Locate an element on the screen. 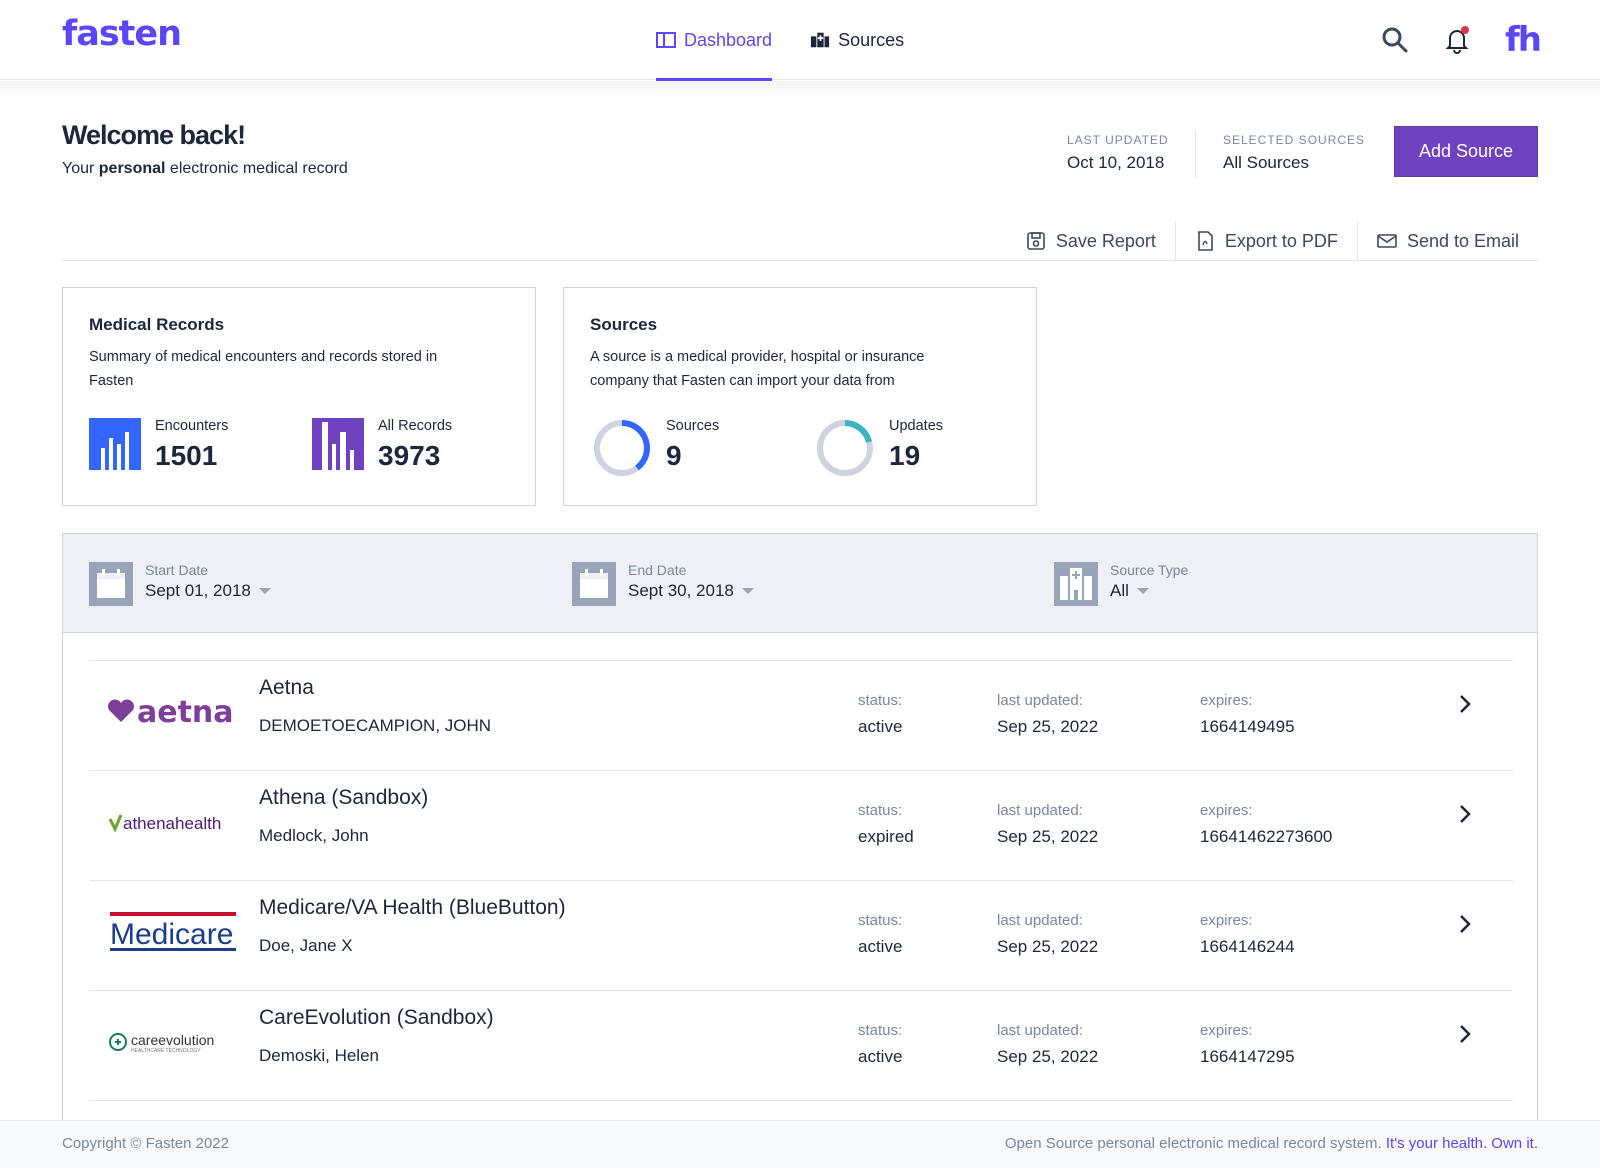 This screenshot has height=1168, width=1600. source-type-filter: Source Type All is located at coordinates (1121, 584).